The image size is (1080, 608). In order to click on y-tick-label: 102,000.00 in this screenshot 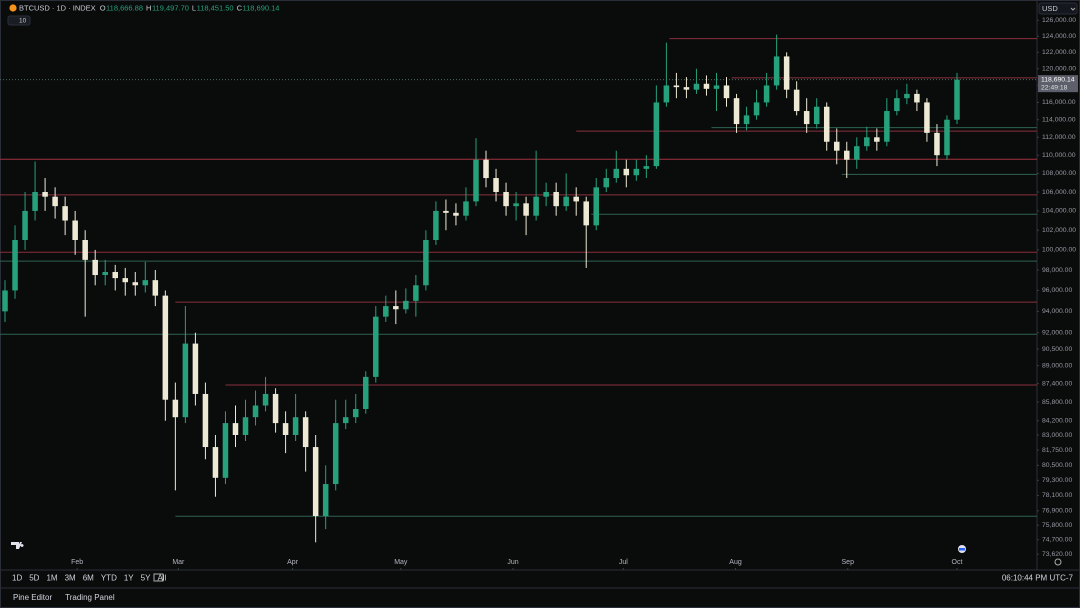, I will do `click(1059, 230)`.